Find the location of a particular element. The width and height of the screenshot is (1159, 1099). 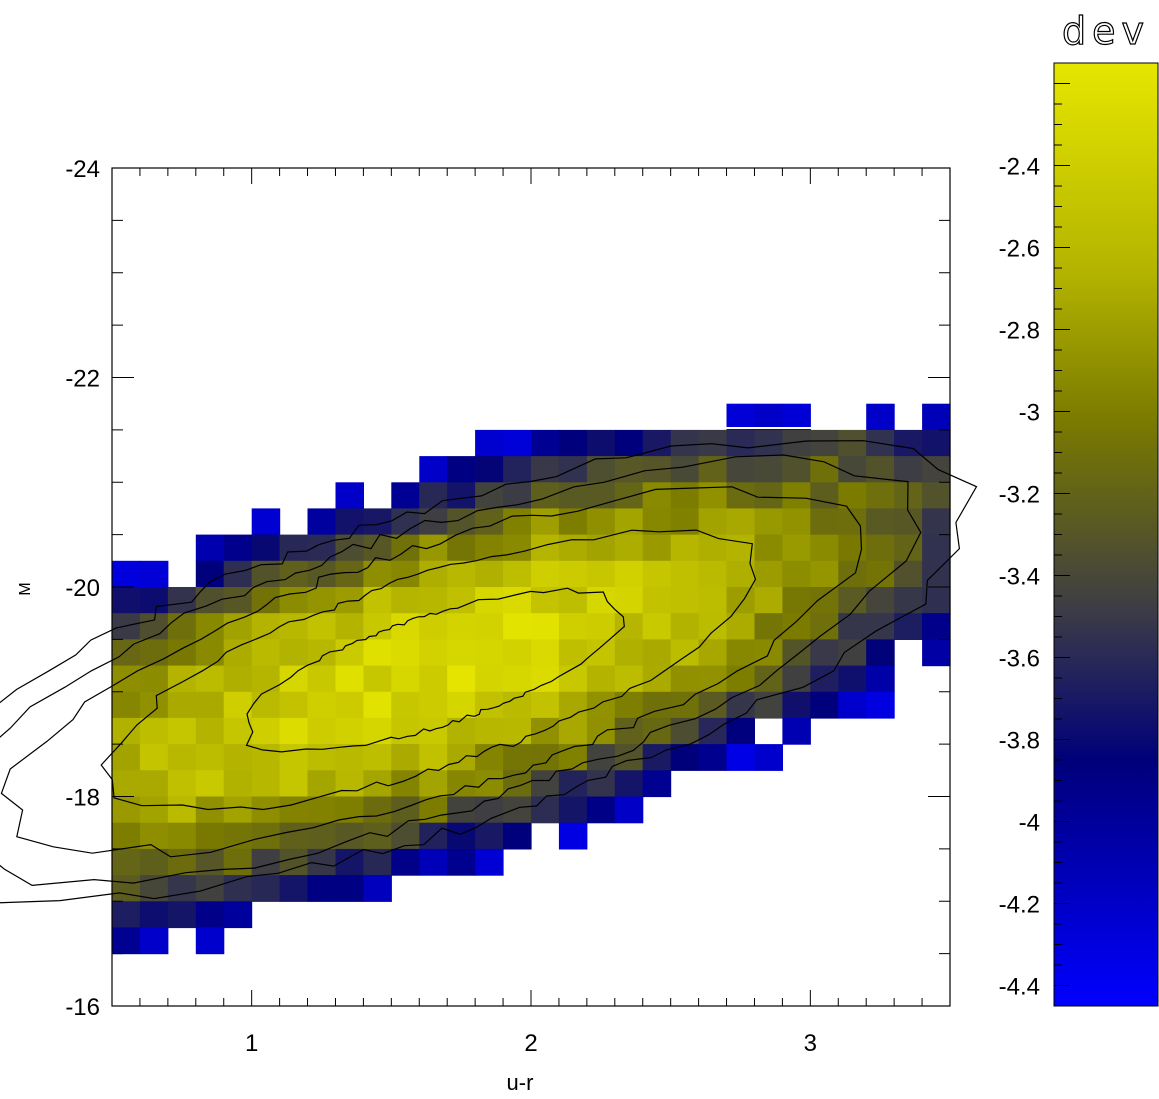

colorbar-tick-label: -4.4 is located at coordinates (1019, 987).